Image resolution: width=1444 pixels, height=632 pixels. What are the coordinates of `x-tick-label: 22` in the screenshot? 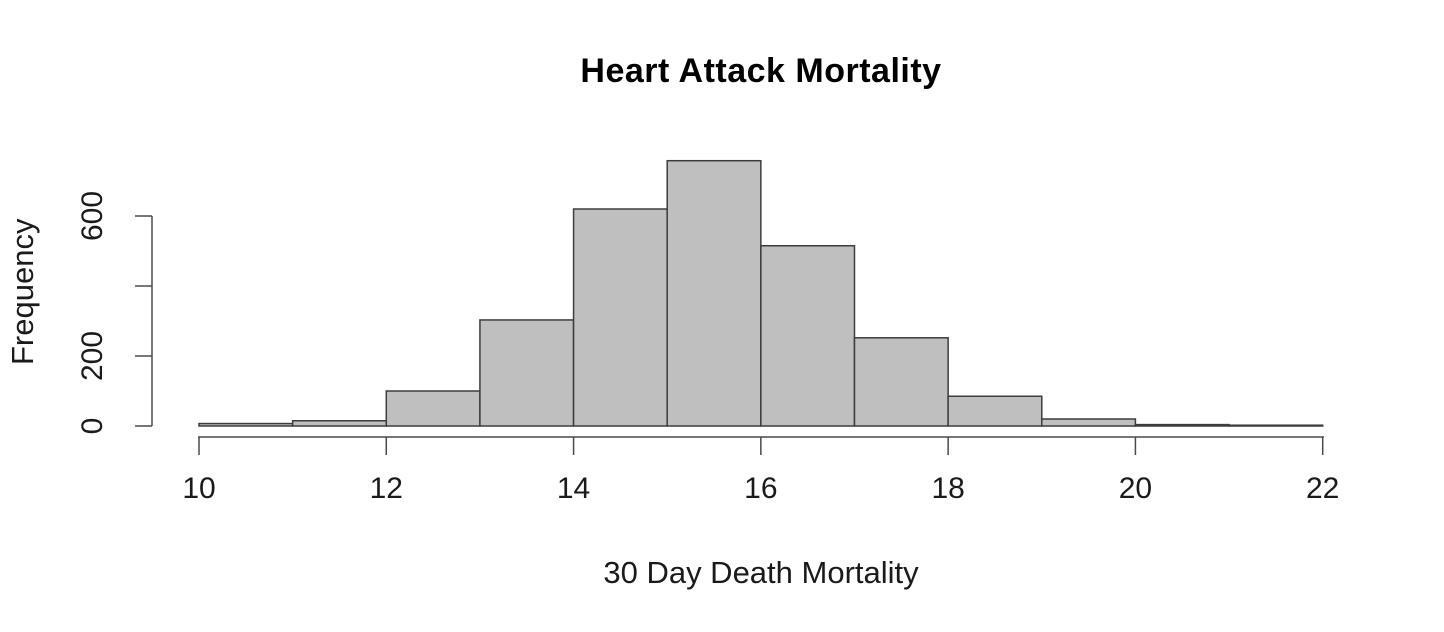 It's located at (1322, 488).